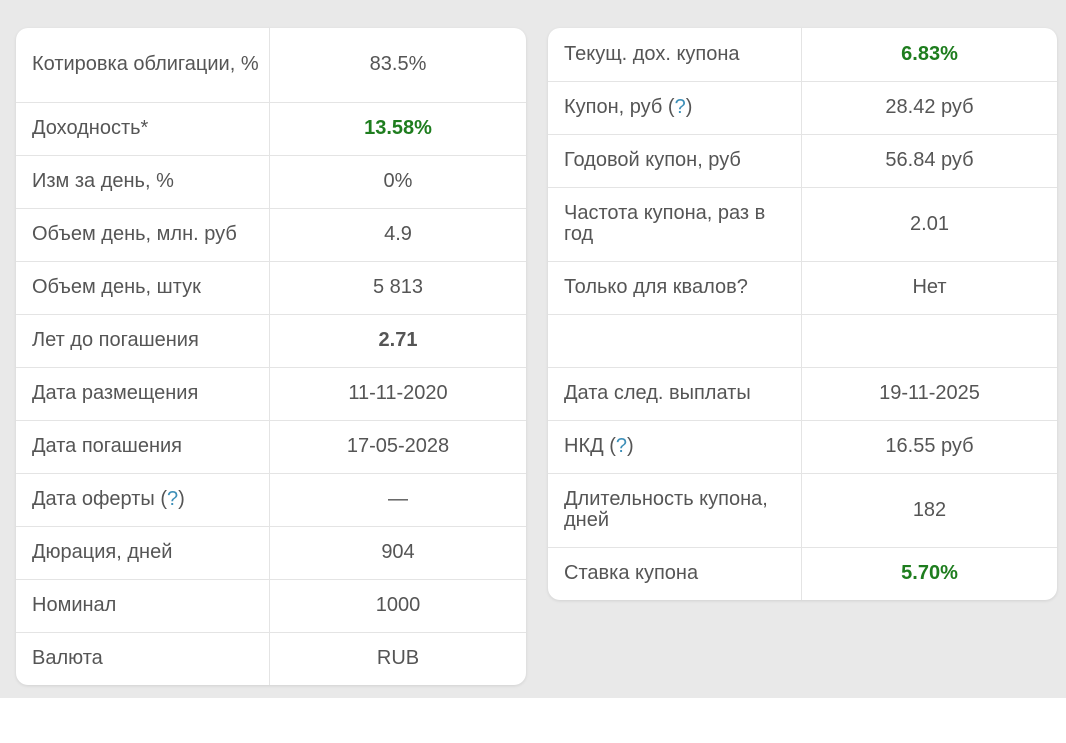 The height and width of the screenshot is (743, 1066). What do you see at coordinates (397, 500) in the screenshot?
I see `row-value: —` at bounding box center [397, 500].